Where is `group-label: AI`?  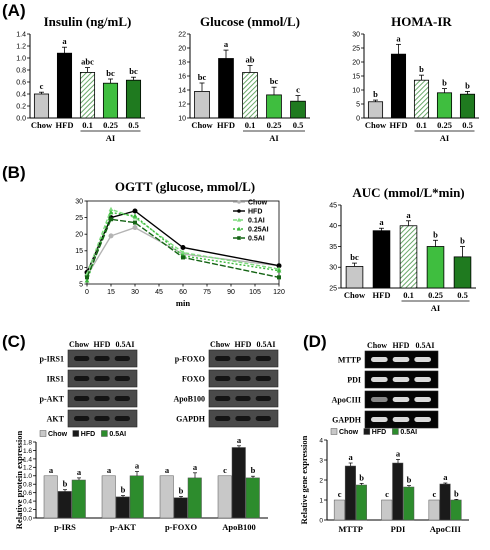
group-label: AI is located at coordinates (445, 138).